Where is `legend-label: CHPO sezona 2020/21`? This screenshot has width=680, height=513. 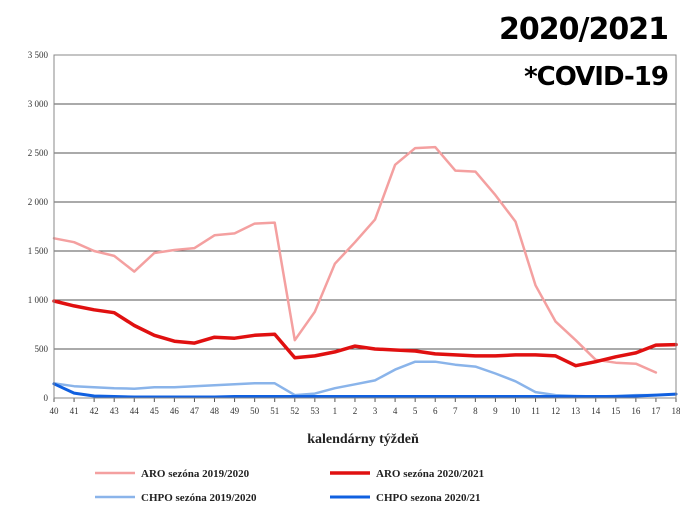 legend-label: CHPO sezona 2020/21 is located at coordinates (428, 498).